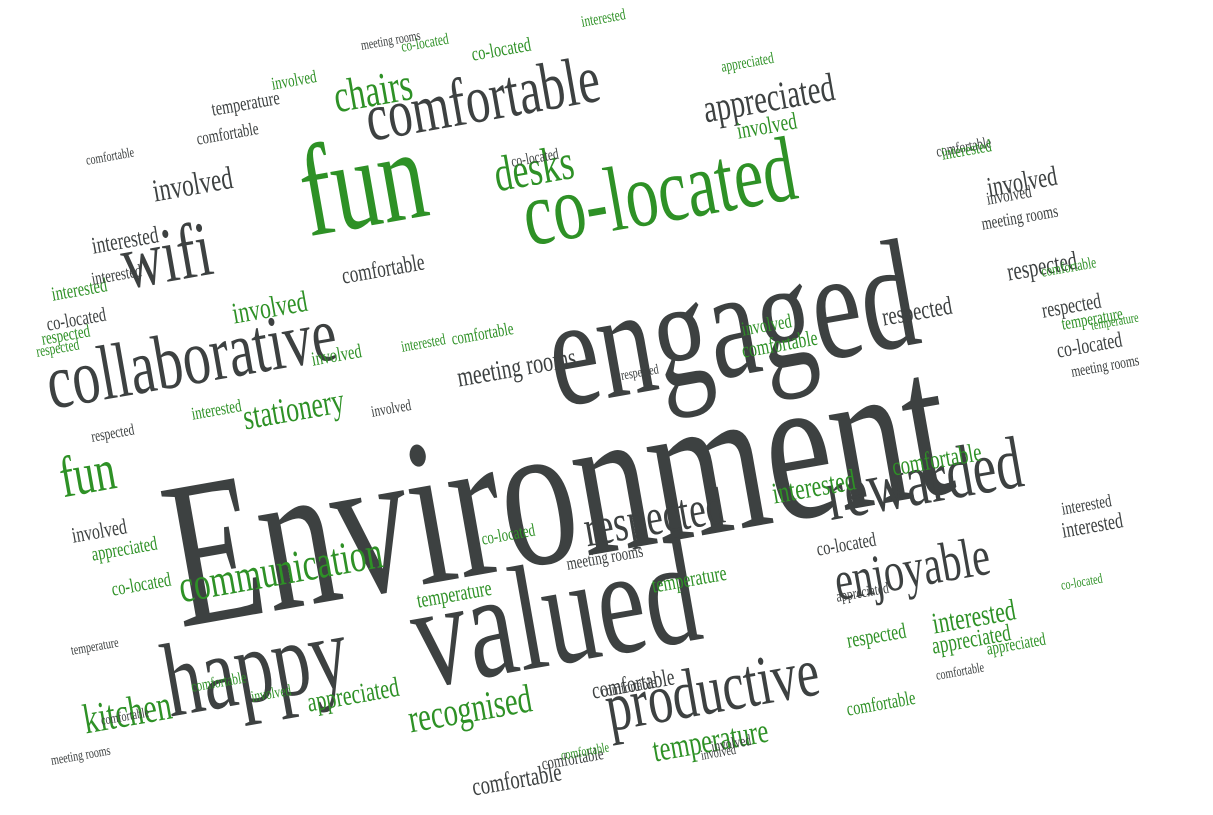  What do you see at coordinates (747, 62) in the screenshot?
I see `cloud-word: appreciated` at bounding box center [747, 62].